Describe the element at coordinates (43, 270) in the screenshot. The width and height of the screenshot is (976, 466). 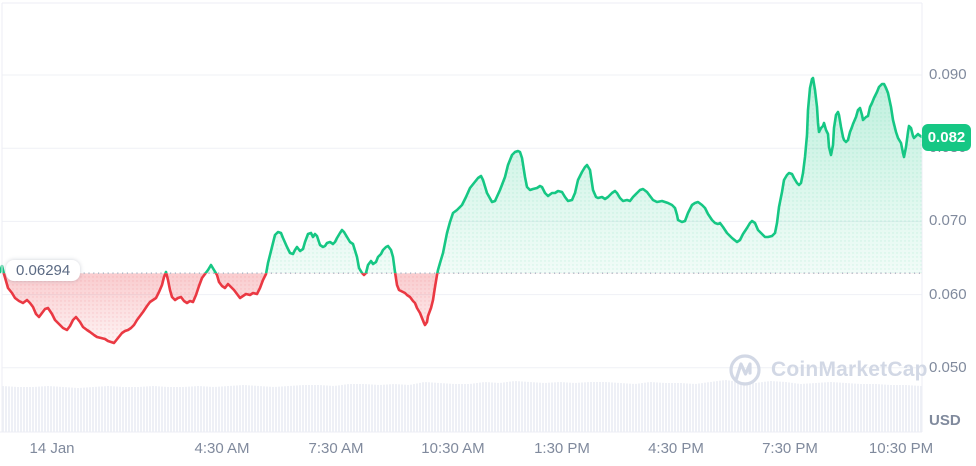
I see `baseline-price-label: 0.06294` at that location.